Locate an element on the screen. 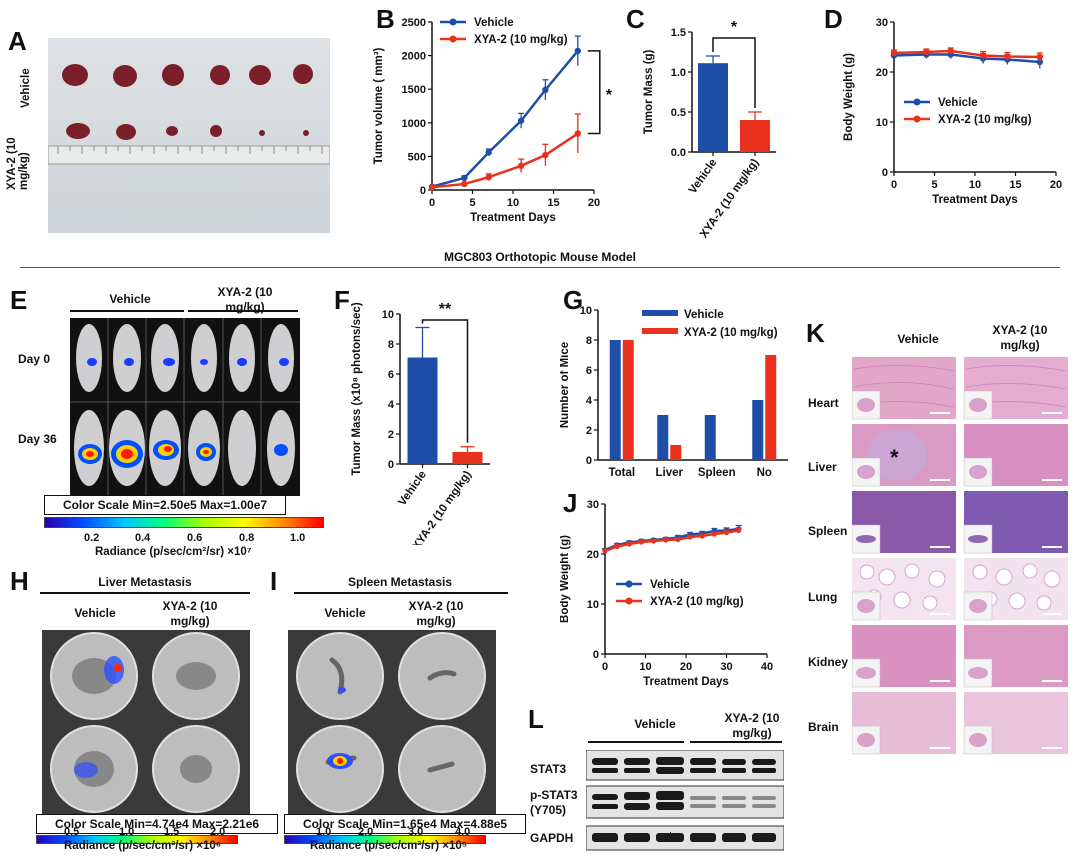 This screenshot has height=857, width=1080. x-tick-label: Total is located at coordinates (621, 473).